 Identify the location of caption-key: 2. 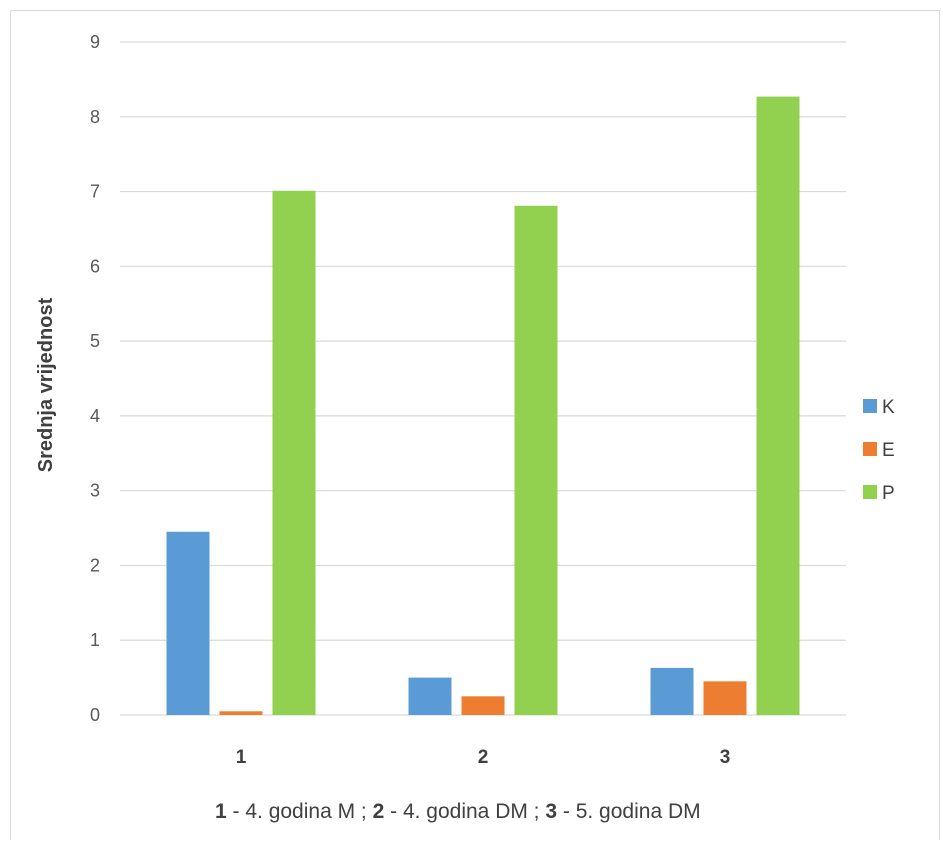
(378, 811).